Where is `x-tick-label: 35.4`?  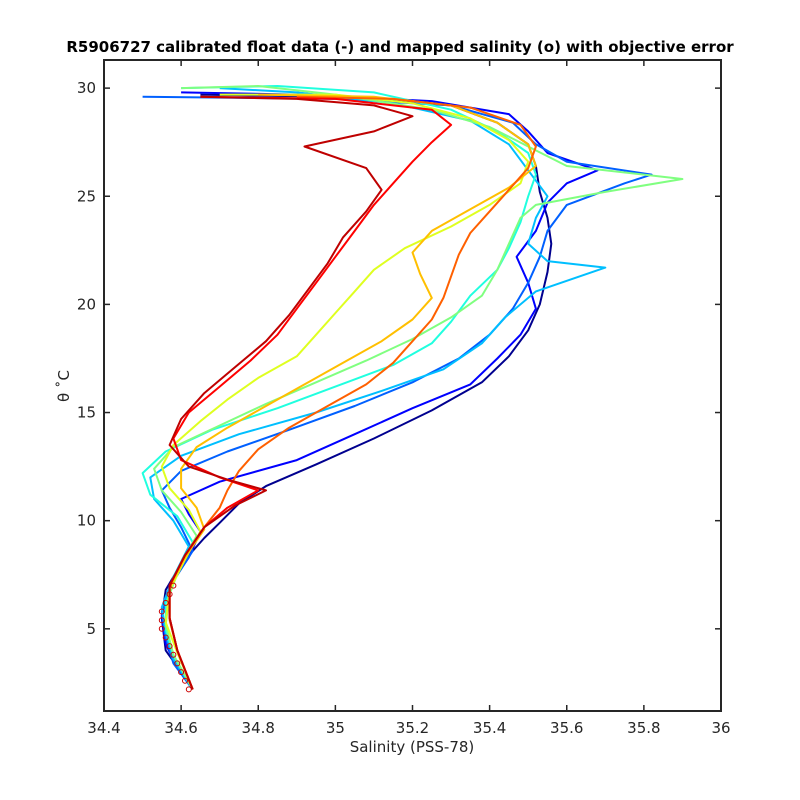 x-tick-label: 35.4 is located at coordinates (489, 728).